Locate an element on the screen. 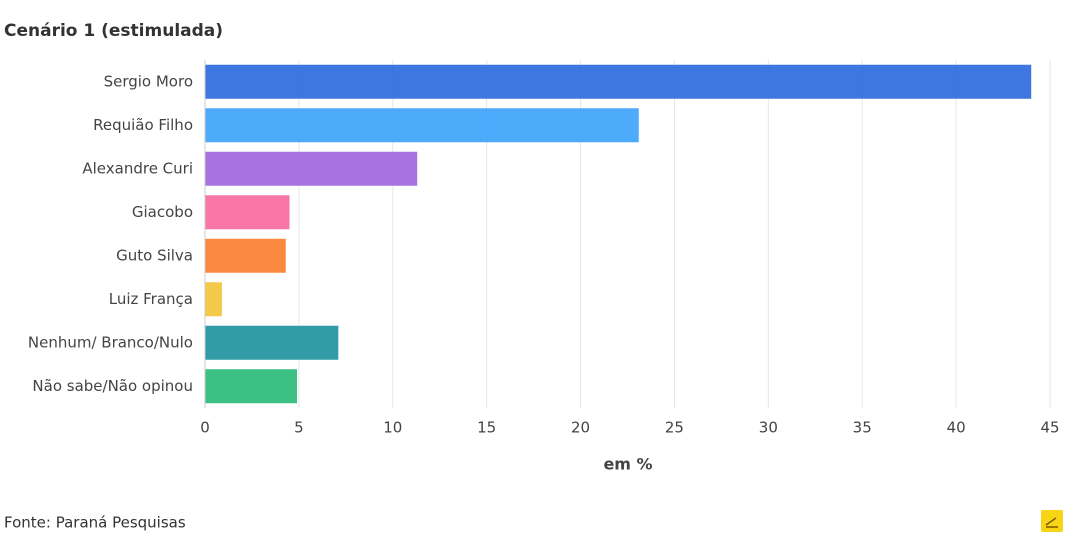 Image resolution: width=1071 pixels, height=553 pixels. y-tick-label: Nenhum/ Branco/Nulo is located at coordinates (110, 342).